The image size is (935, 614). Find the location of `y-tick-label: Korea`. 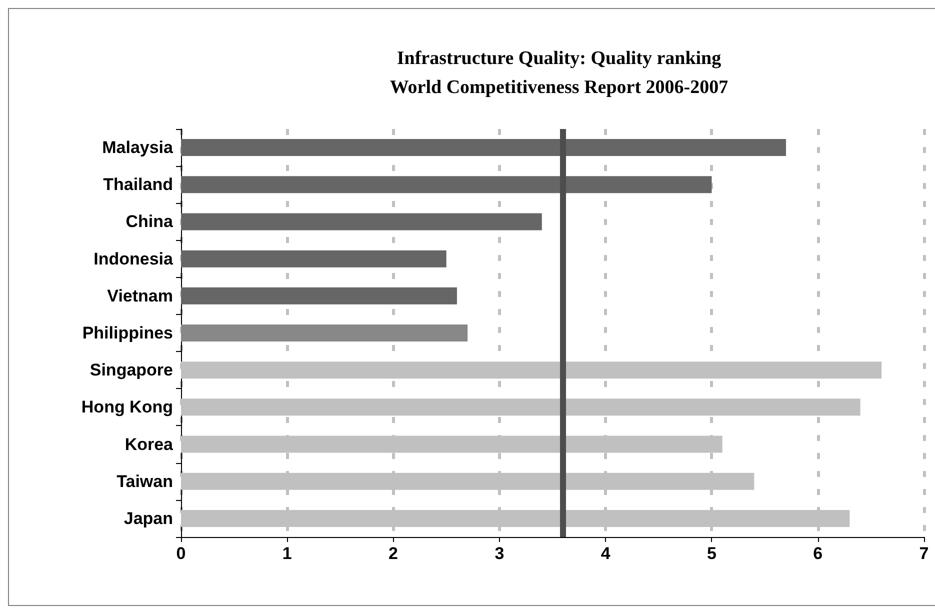

y-tick-label: Korea is located at coordinates (149, 444).